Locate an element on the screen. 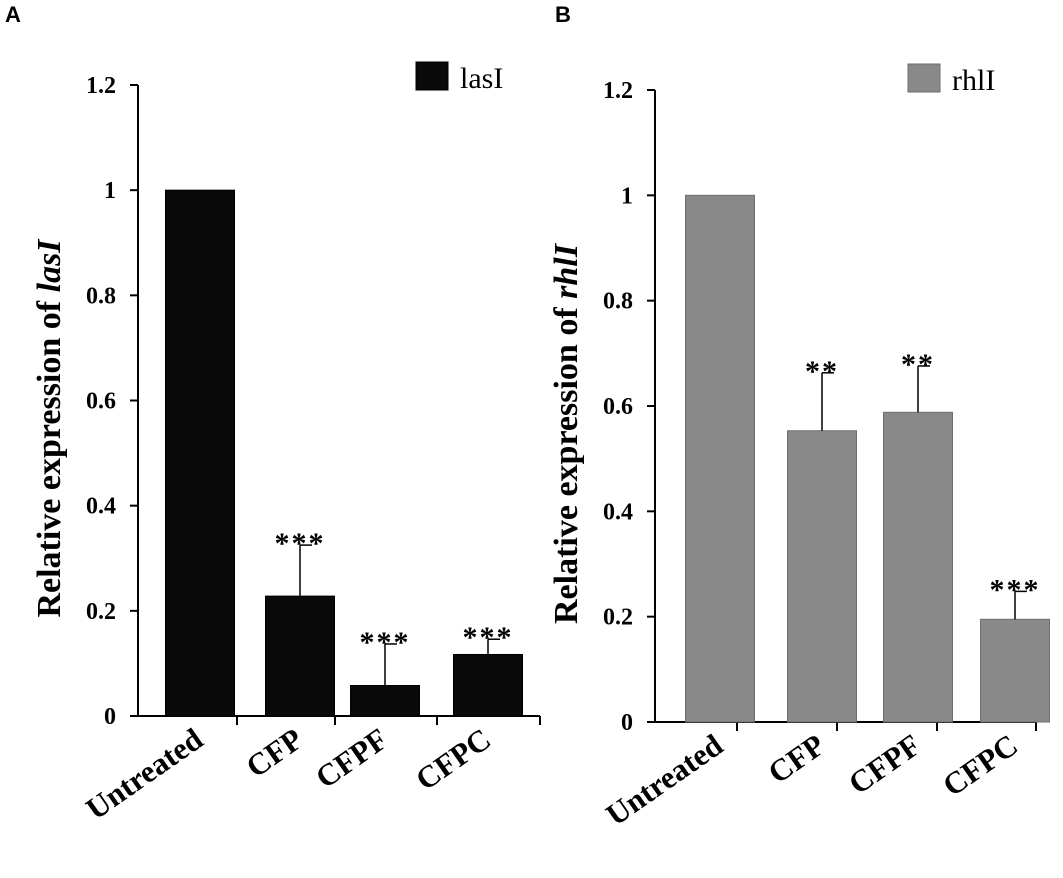 This screenshot has height=878, width=1063. y-axis-title-gene: rhlI is located at coordinates (566, 270).